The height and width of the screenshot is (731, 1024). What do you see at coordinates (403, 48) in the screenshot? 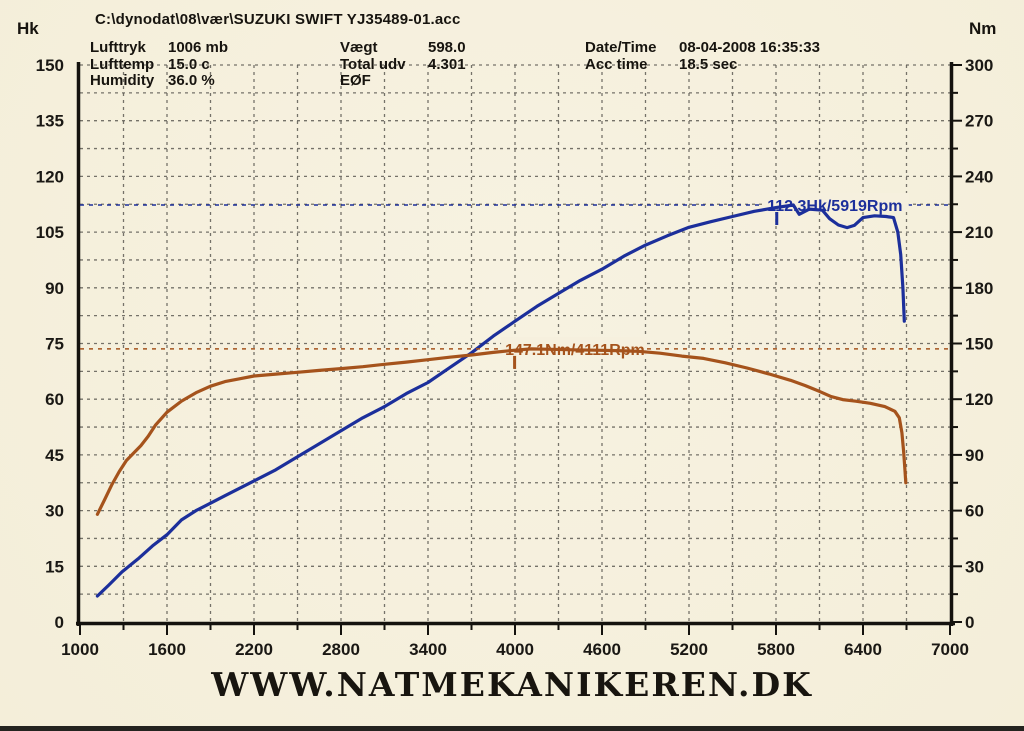
I see `param-row: Vægt 598.0` at bounding box center [403, 48].